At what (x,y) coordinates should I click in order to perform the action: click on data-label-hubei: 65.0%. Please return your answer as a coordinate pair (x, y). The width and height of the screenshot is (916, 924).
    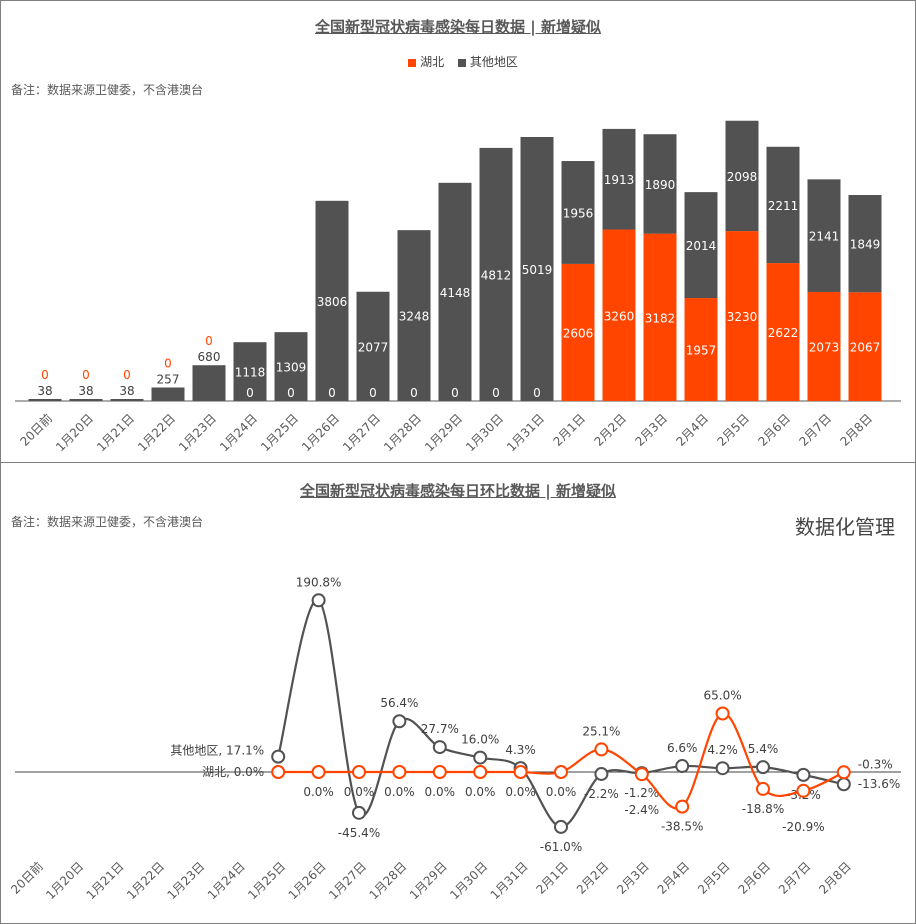
    Looking at the image, I should click on (723, 696).